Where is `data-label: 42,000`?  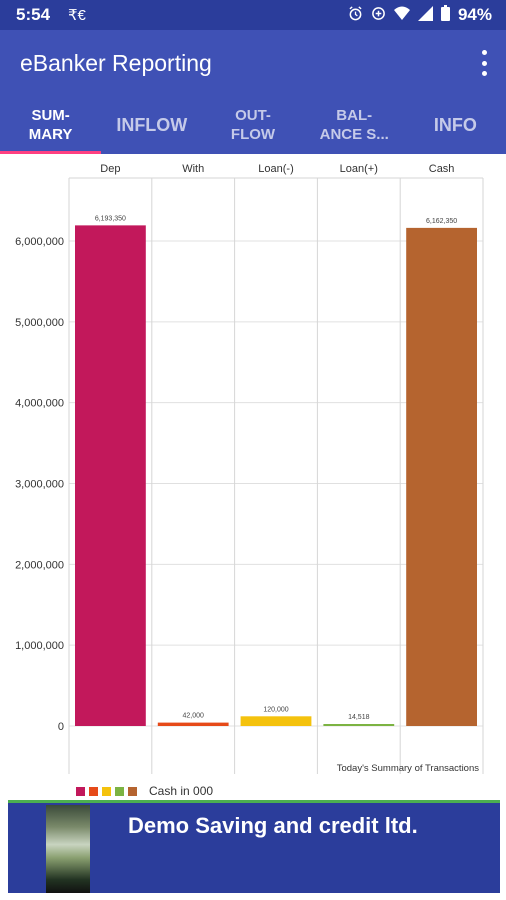
data-label: 42,000 is located at coordinates (193, 716).